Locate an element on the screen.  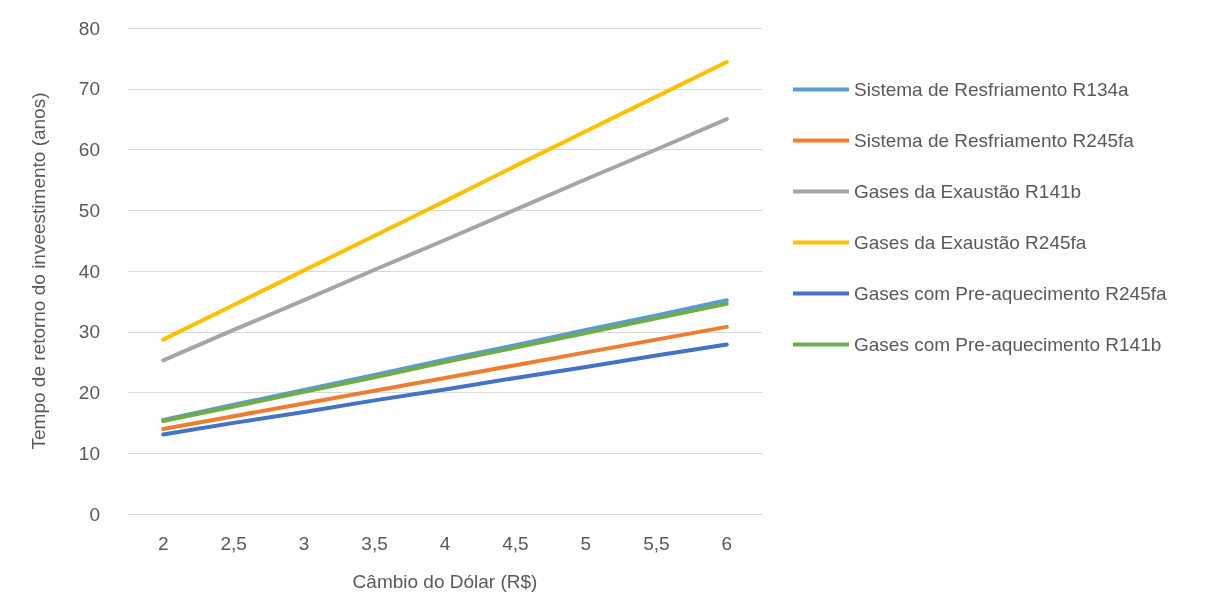
y-tick-label: 70 is located at coordinates (89, 89).